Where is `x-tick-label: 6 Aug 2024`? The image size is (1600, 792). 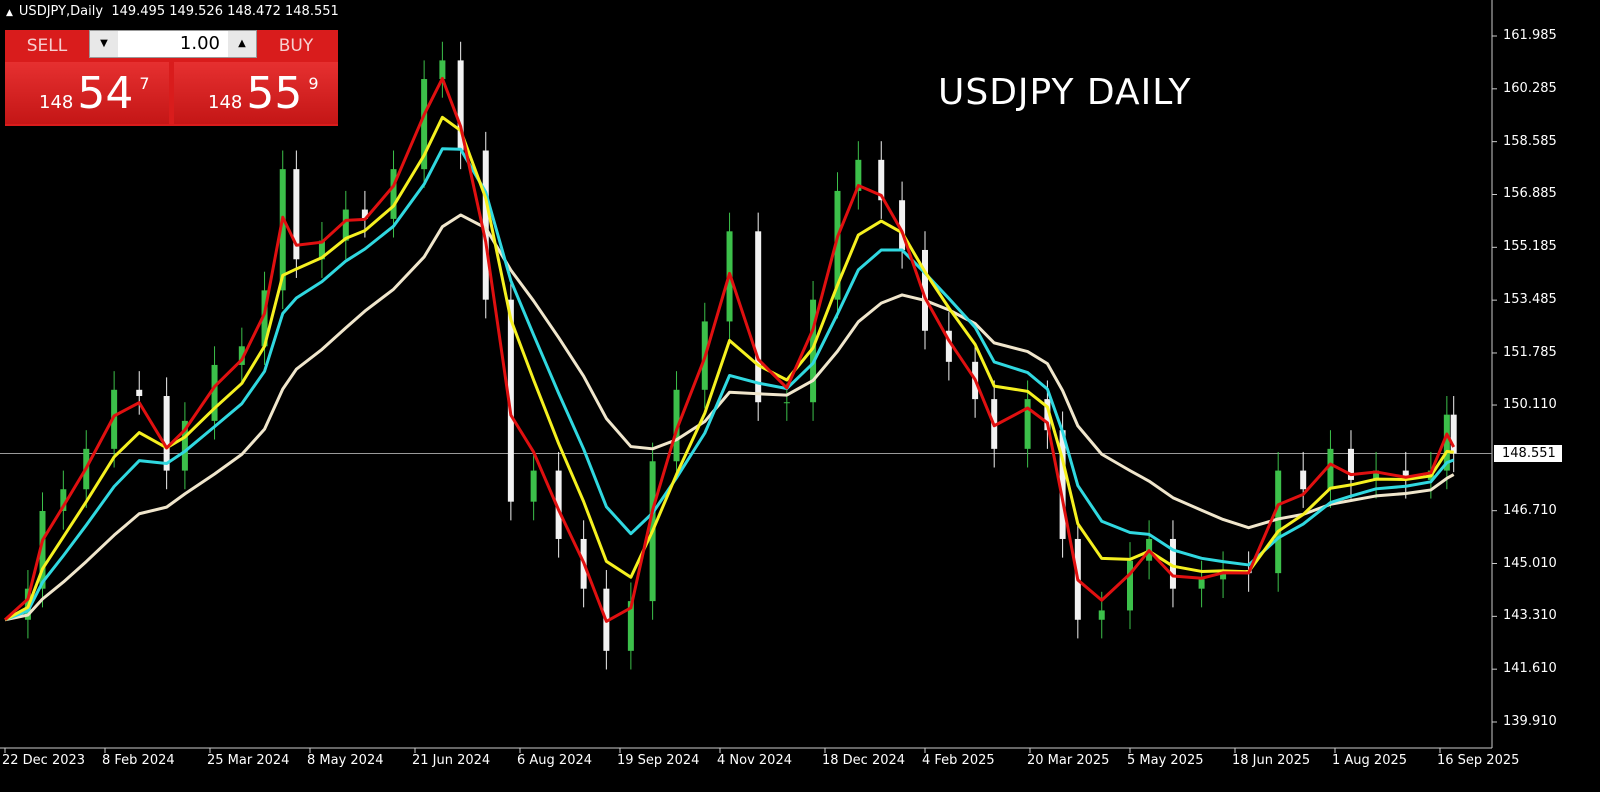 x-tick-label: 6 Aug 2024 is located at coordinates (555, 760).